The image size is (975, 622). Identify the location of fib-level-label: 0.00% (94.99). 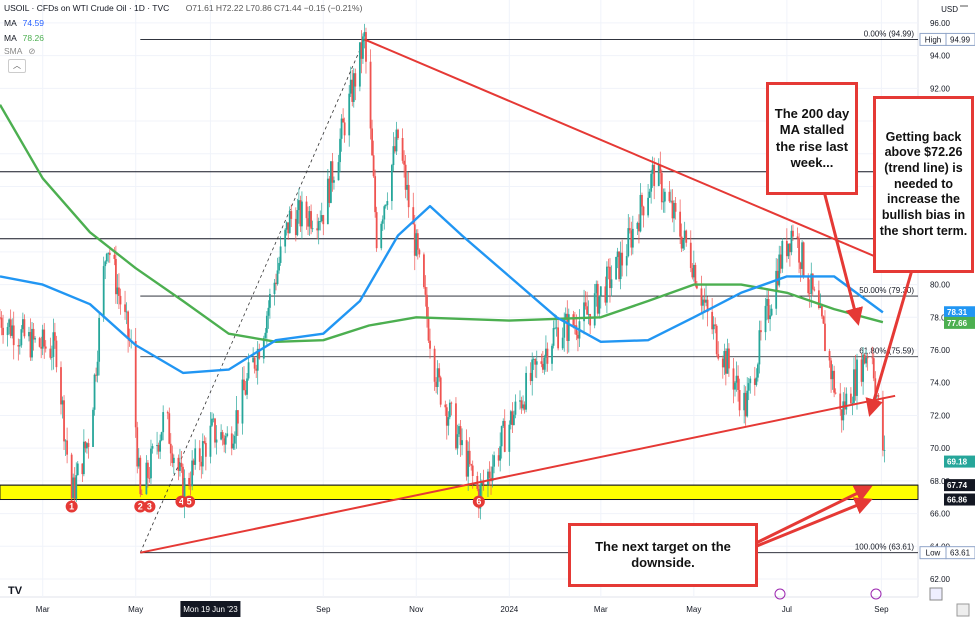
(889, 33).